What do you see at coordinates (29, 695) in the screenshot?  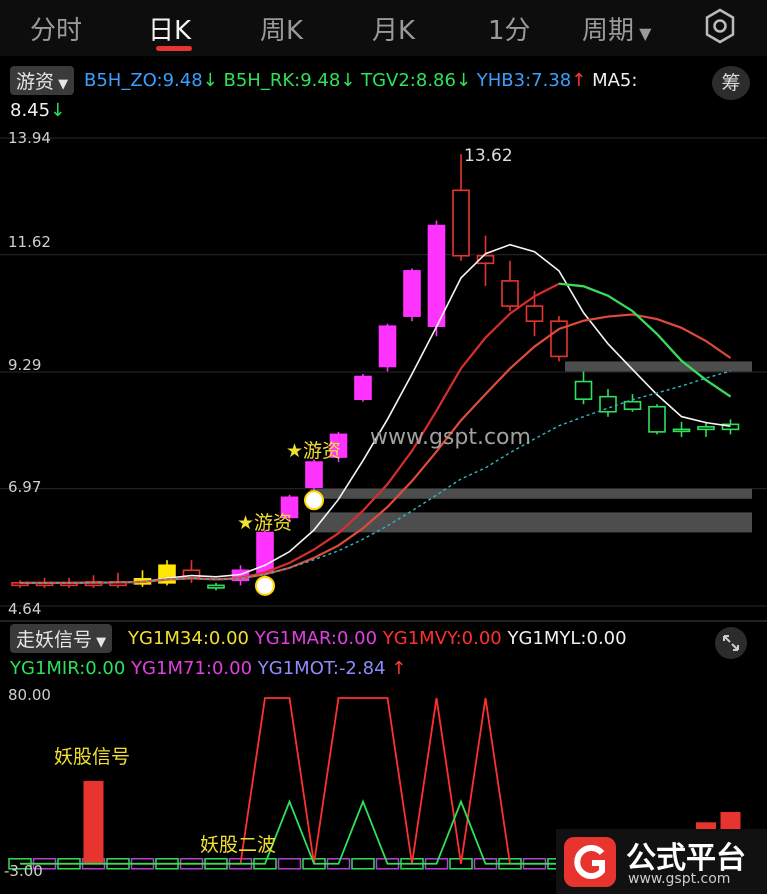 I see `sub-tick-max: 80.00` at bounding box center [29, 695].